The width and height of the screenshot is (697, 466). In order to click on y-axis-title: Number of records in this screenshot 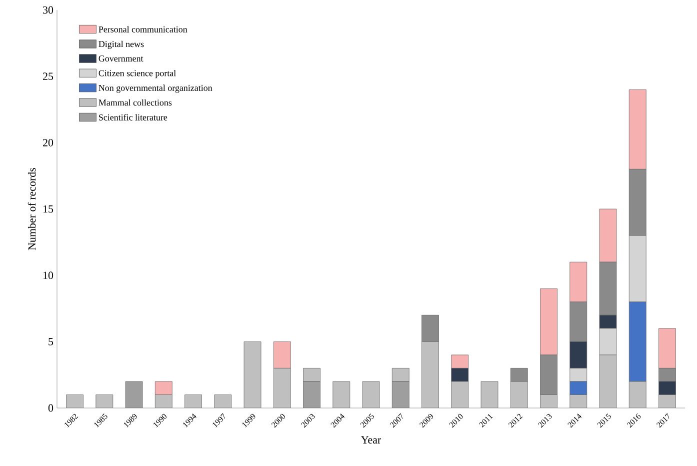, I will do `click(32, 209)`.